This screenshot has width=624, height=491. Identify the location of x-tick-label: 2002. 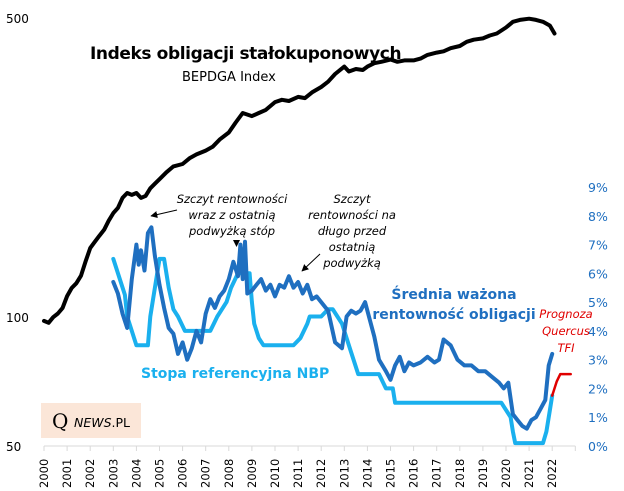
(90, 473).